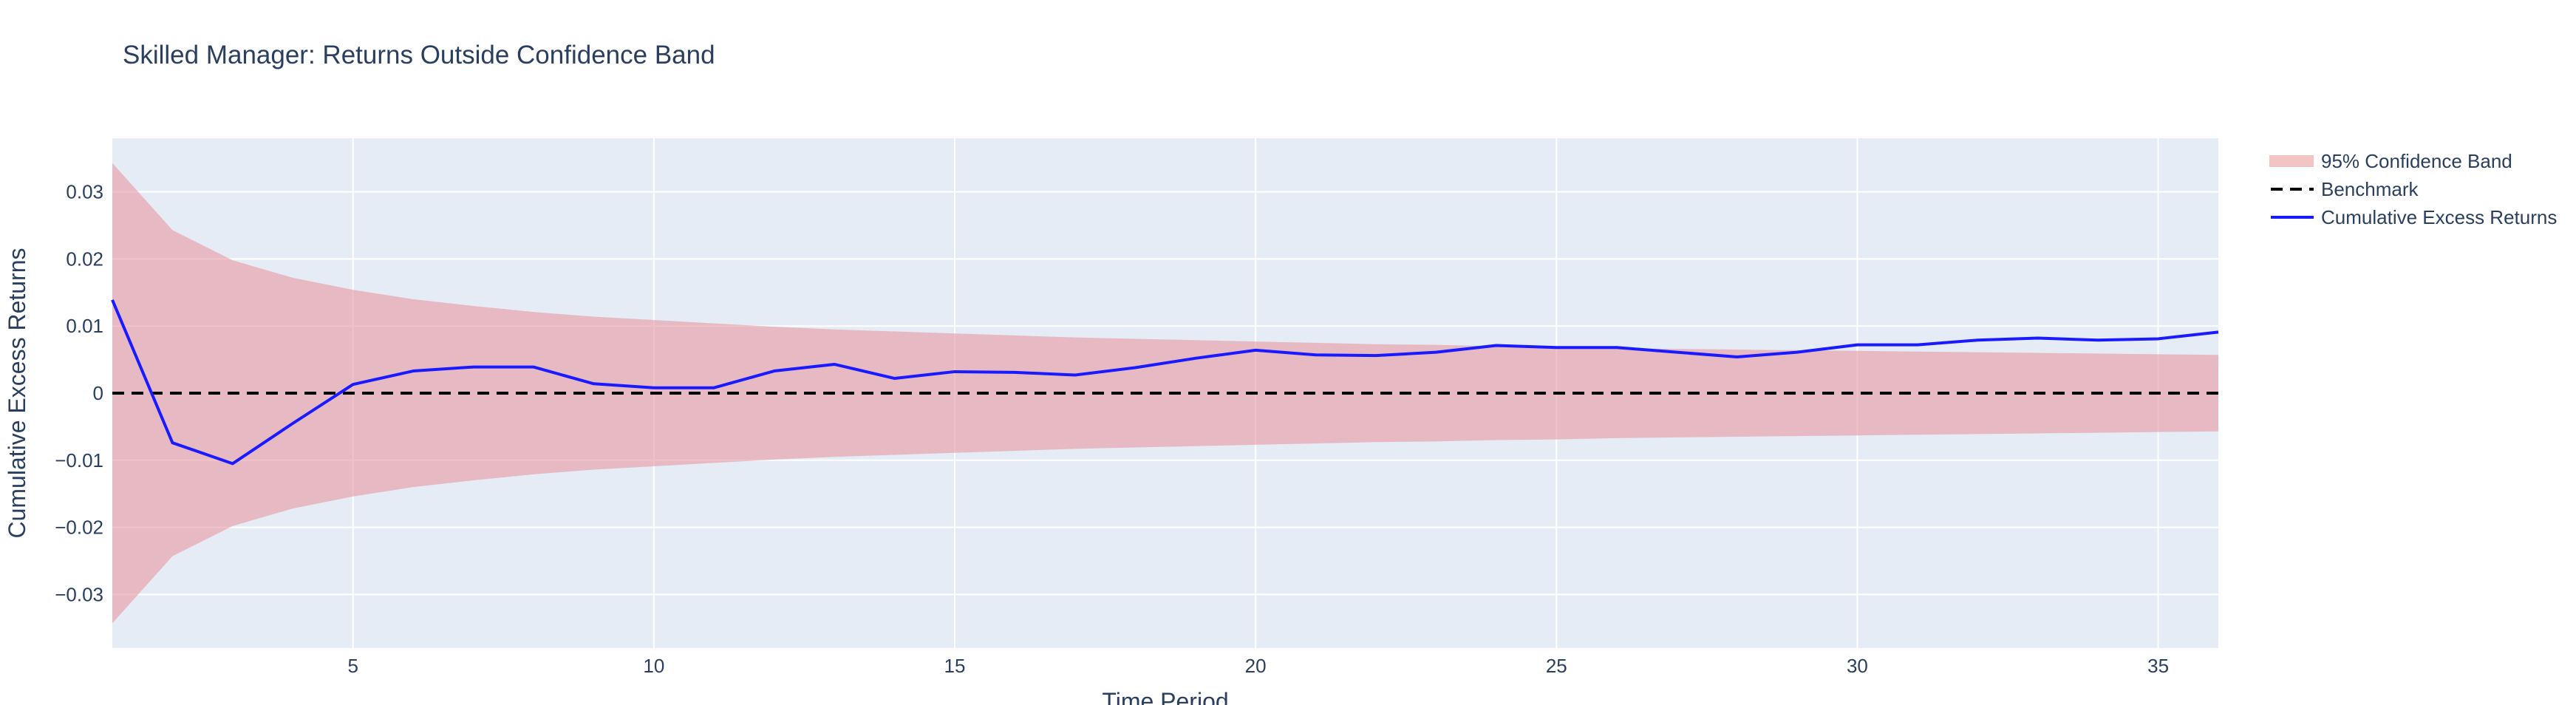  I want to click on x-axis-title: Time Period, so click(1165, 696).